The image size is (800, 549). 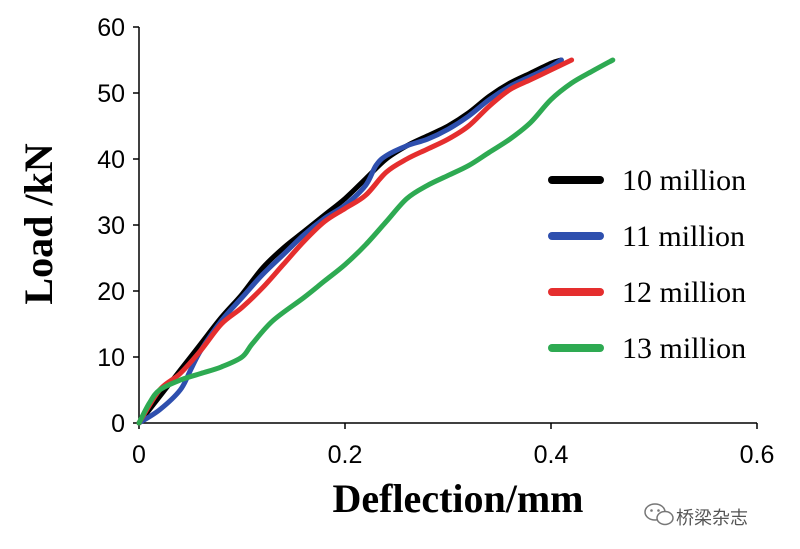 I want to click on y-tick-label: 20, so click(x=111, y=292).